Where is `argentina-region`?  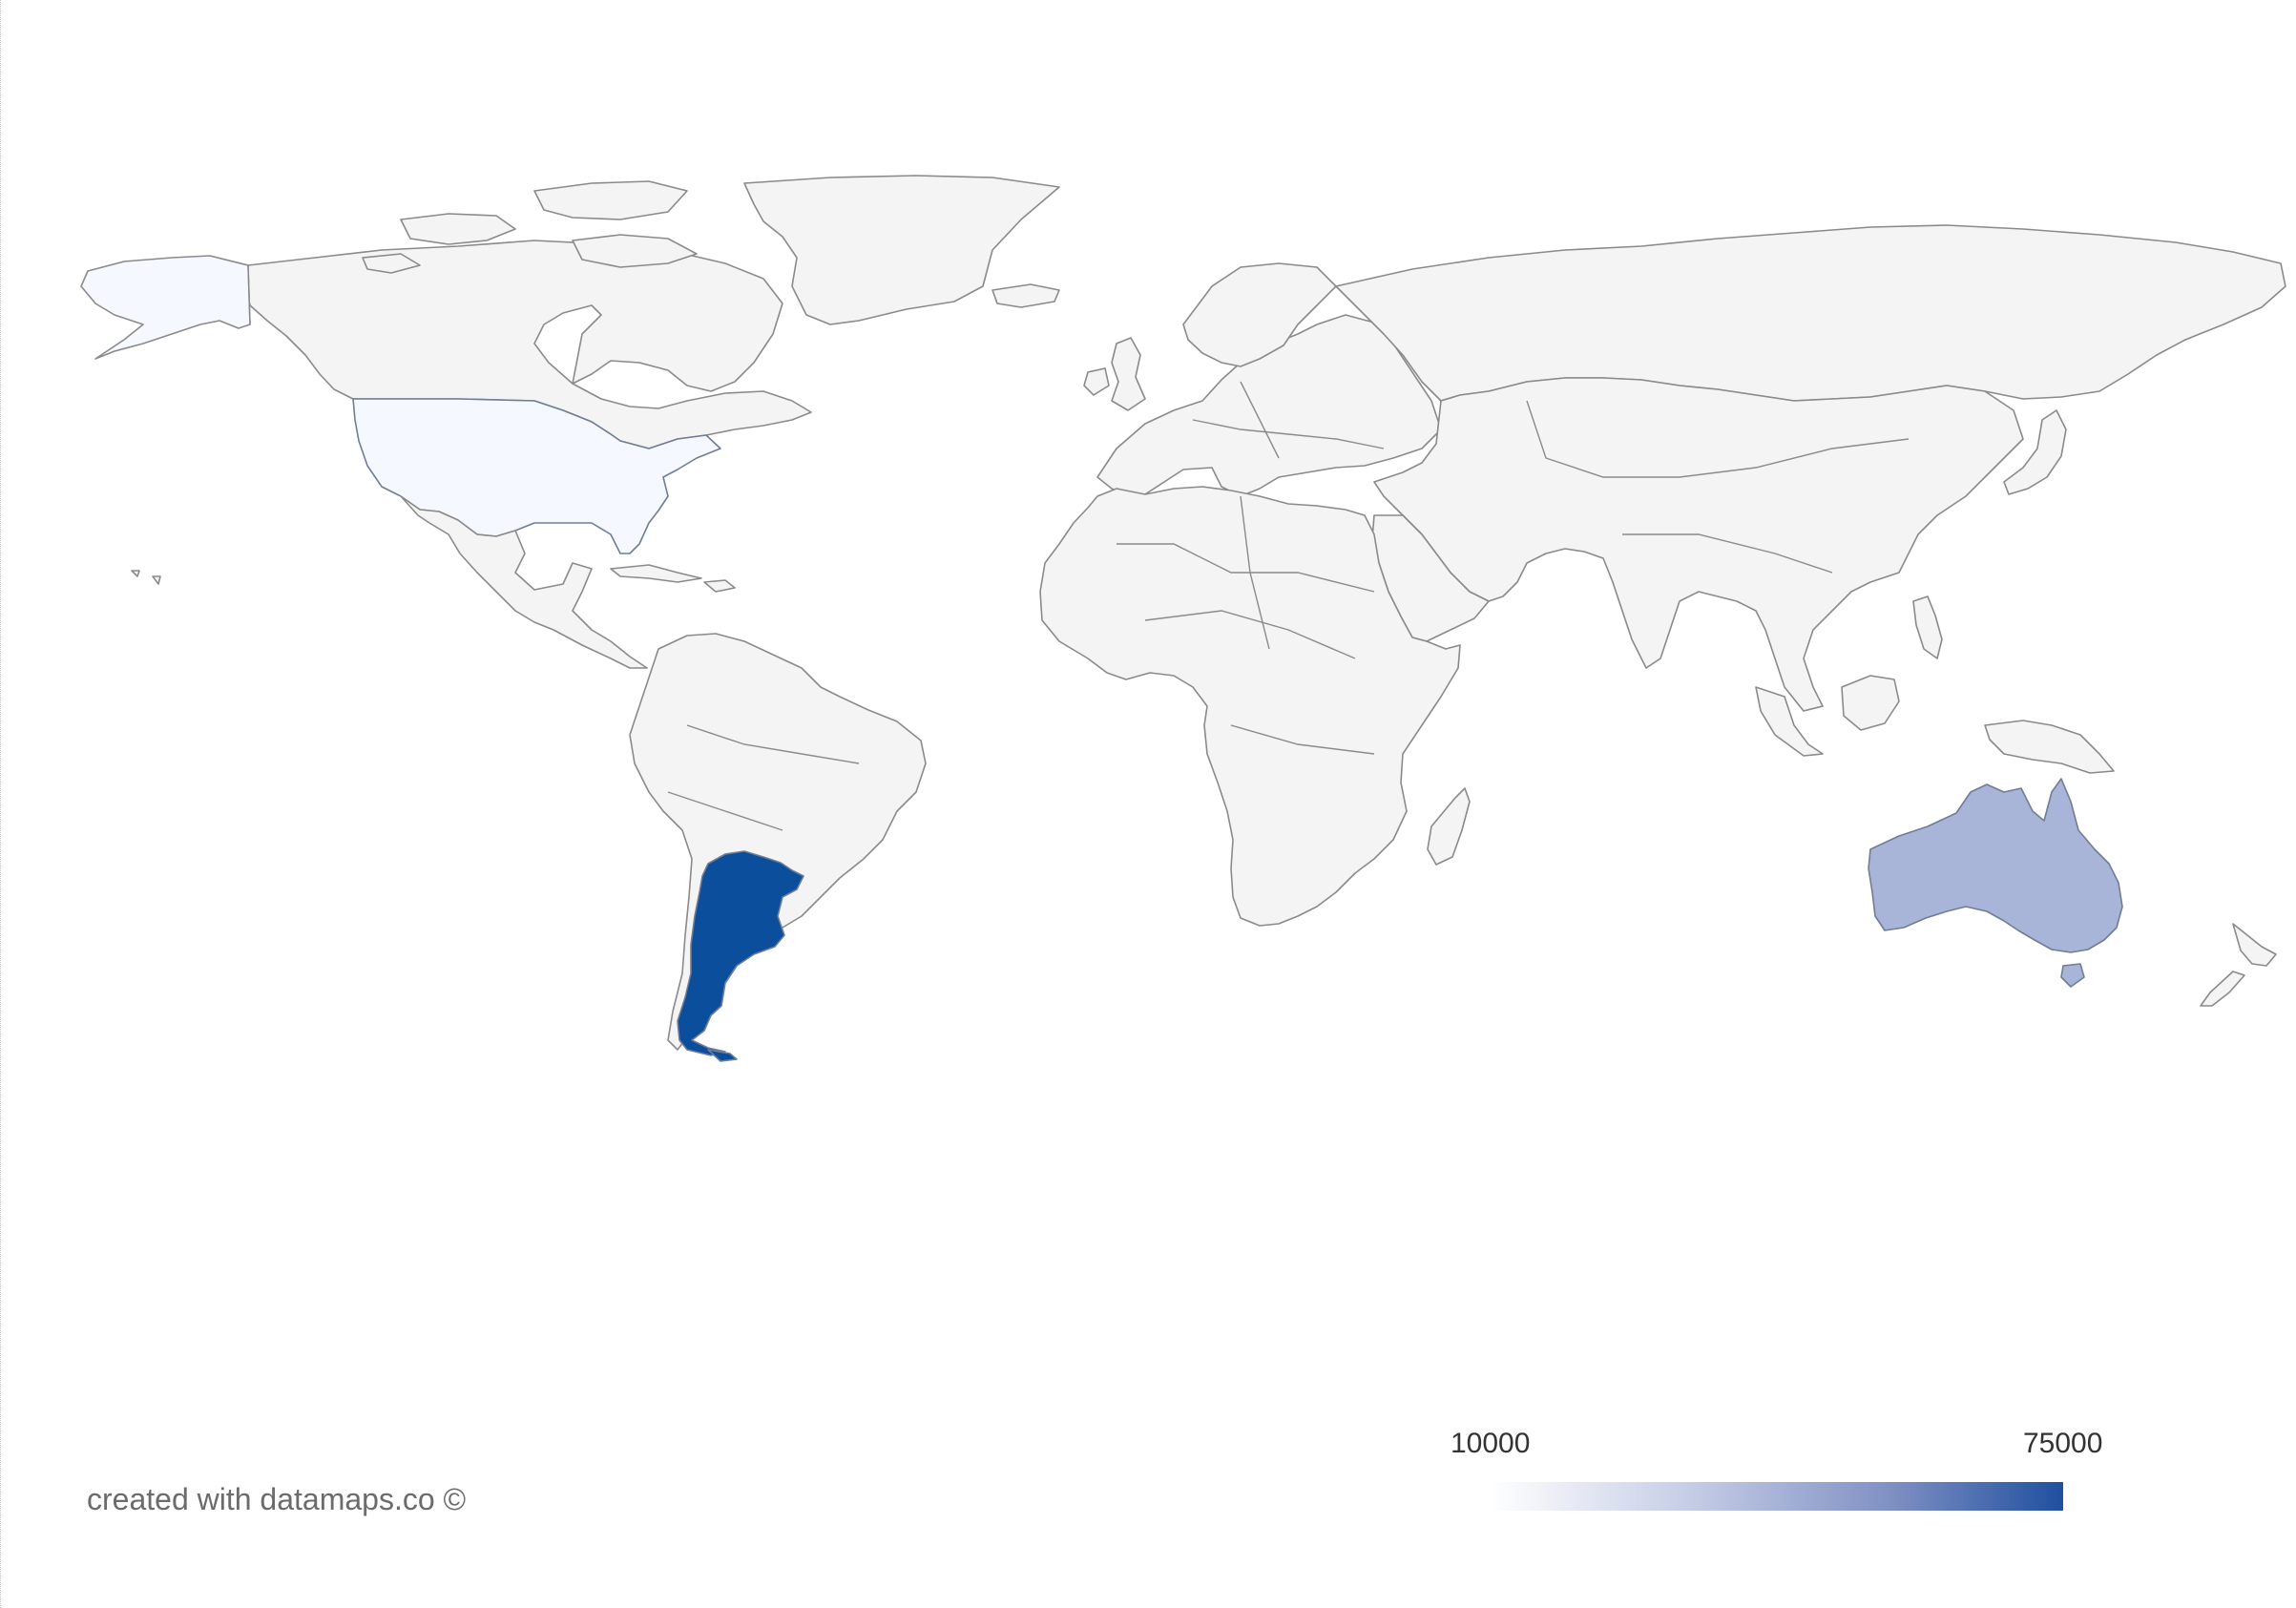 argentina-region is located at coordinates (741, 953).